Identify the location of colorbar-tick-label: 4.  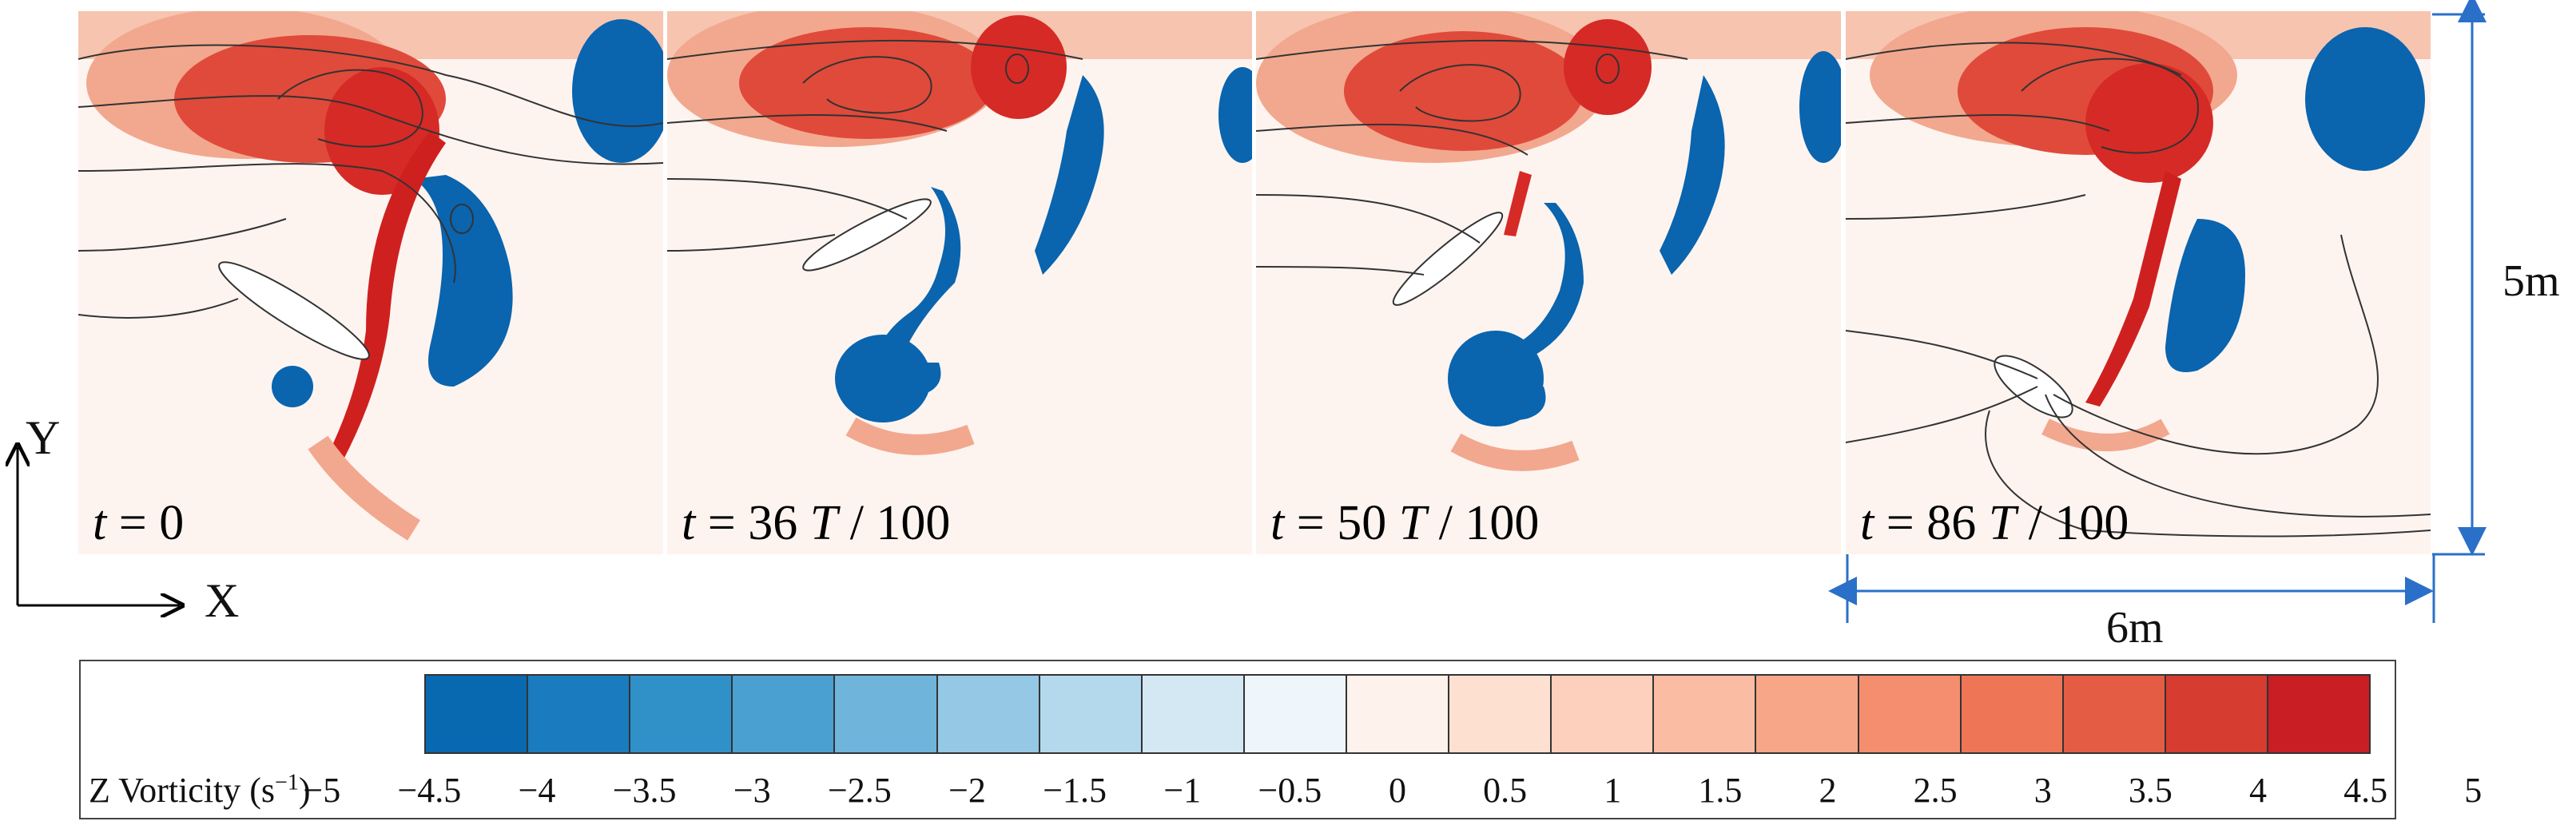
(2257, 790).